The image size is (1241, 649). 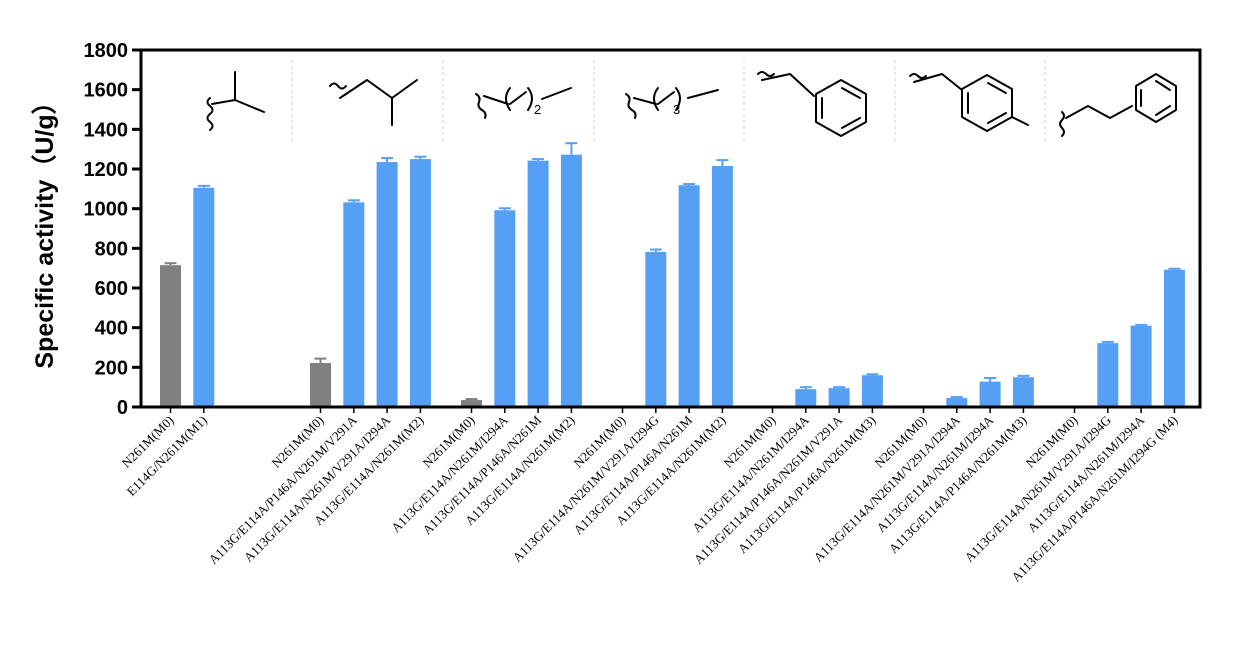 I want to click on phenylethyl-structure-icon, so click(x=1118, y=105).